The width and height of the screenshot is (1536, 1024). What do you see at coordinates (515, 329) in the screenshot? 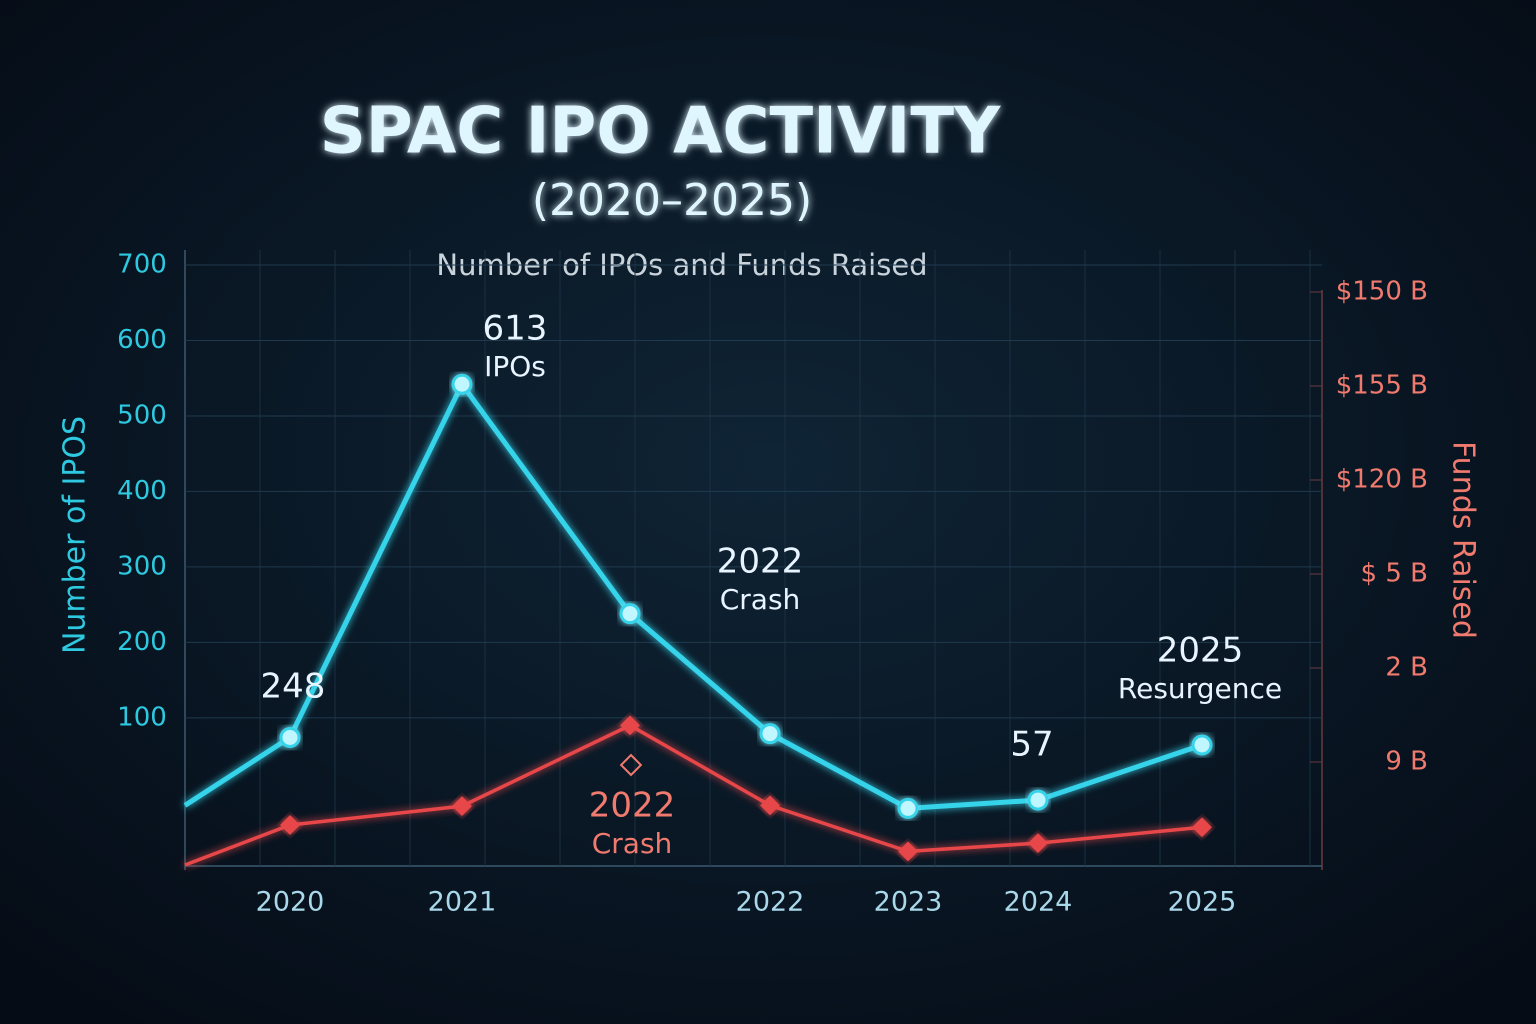
I see `annotation: 613` at bounding box center [515, 329].